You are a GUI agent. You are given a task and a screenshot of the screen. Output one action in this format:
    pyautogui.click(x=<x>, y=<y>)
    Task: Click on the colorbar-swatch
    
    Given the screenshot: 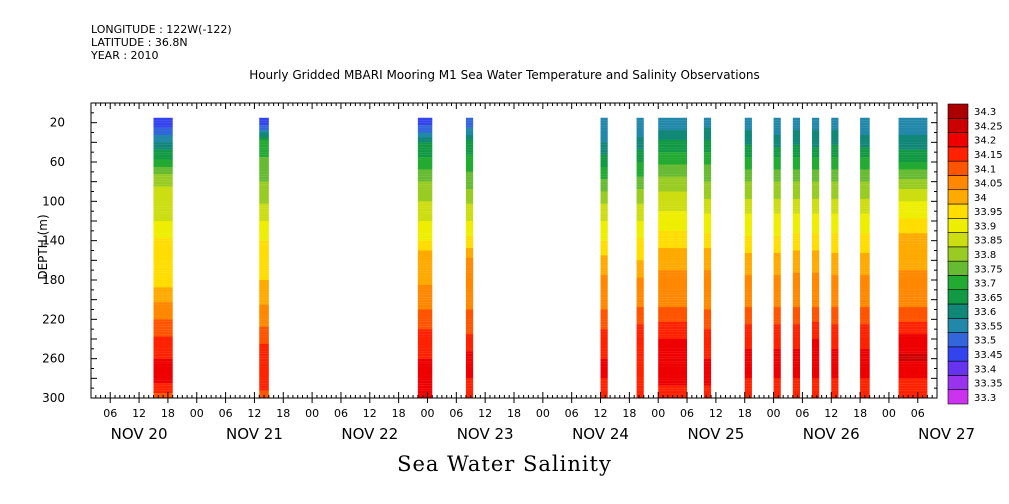 What is the action you would take?
    pyautogui.click(x=958, y=111)
    